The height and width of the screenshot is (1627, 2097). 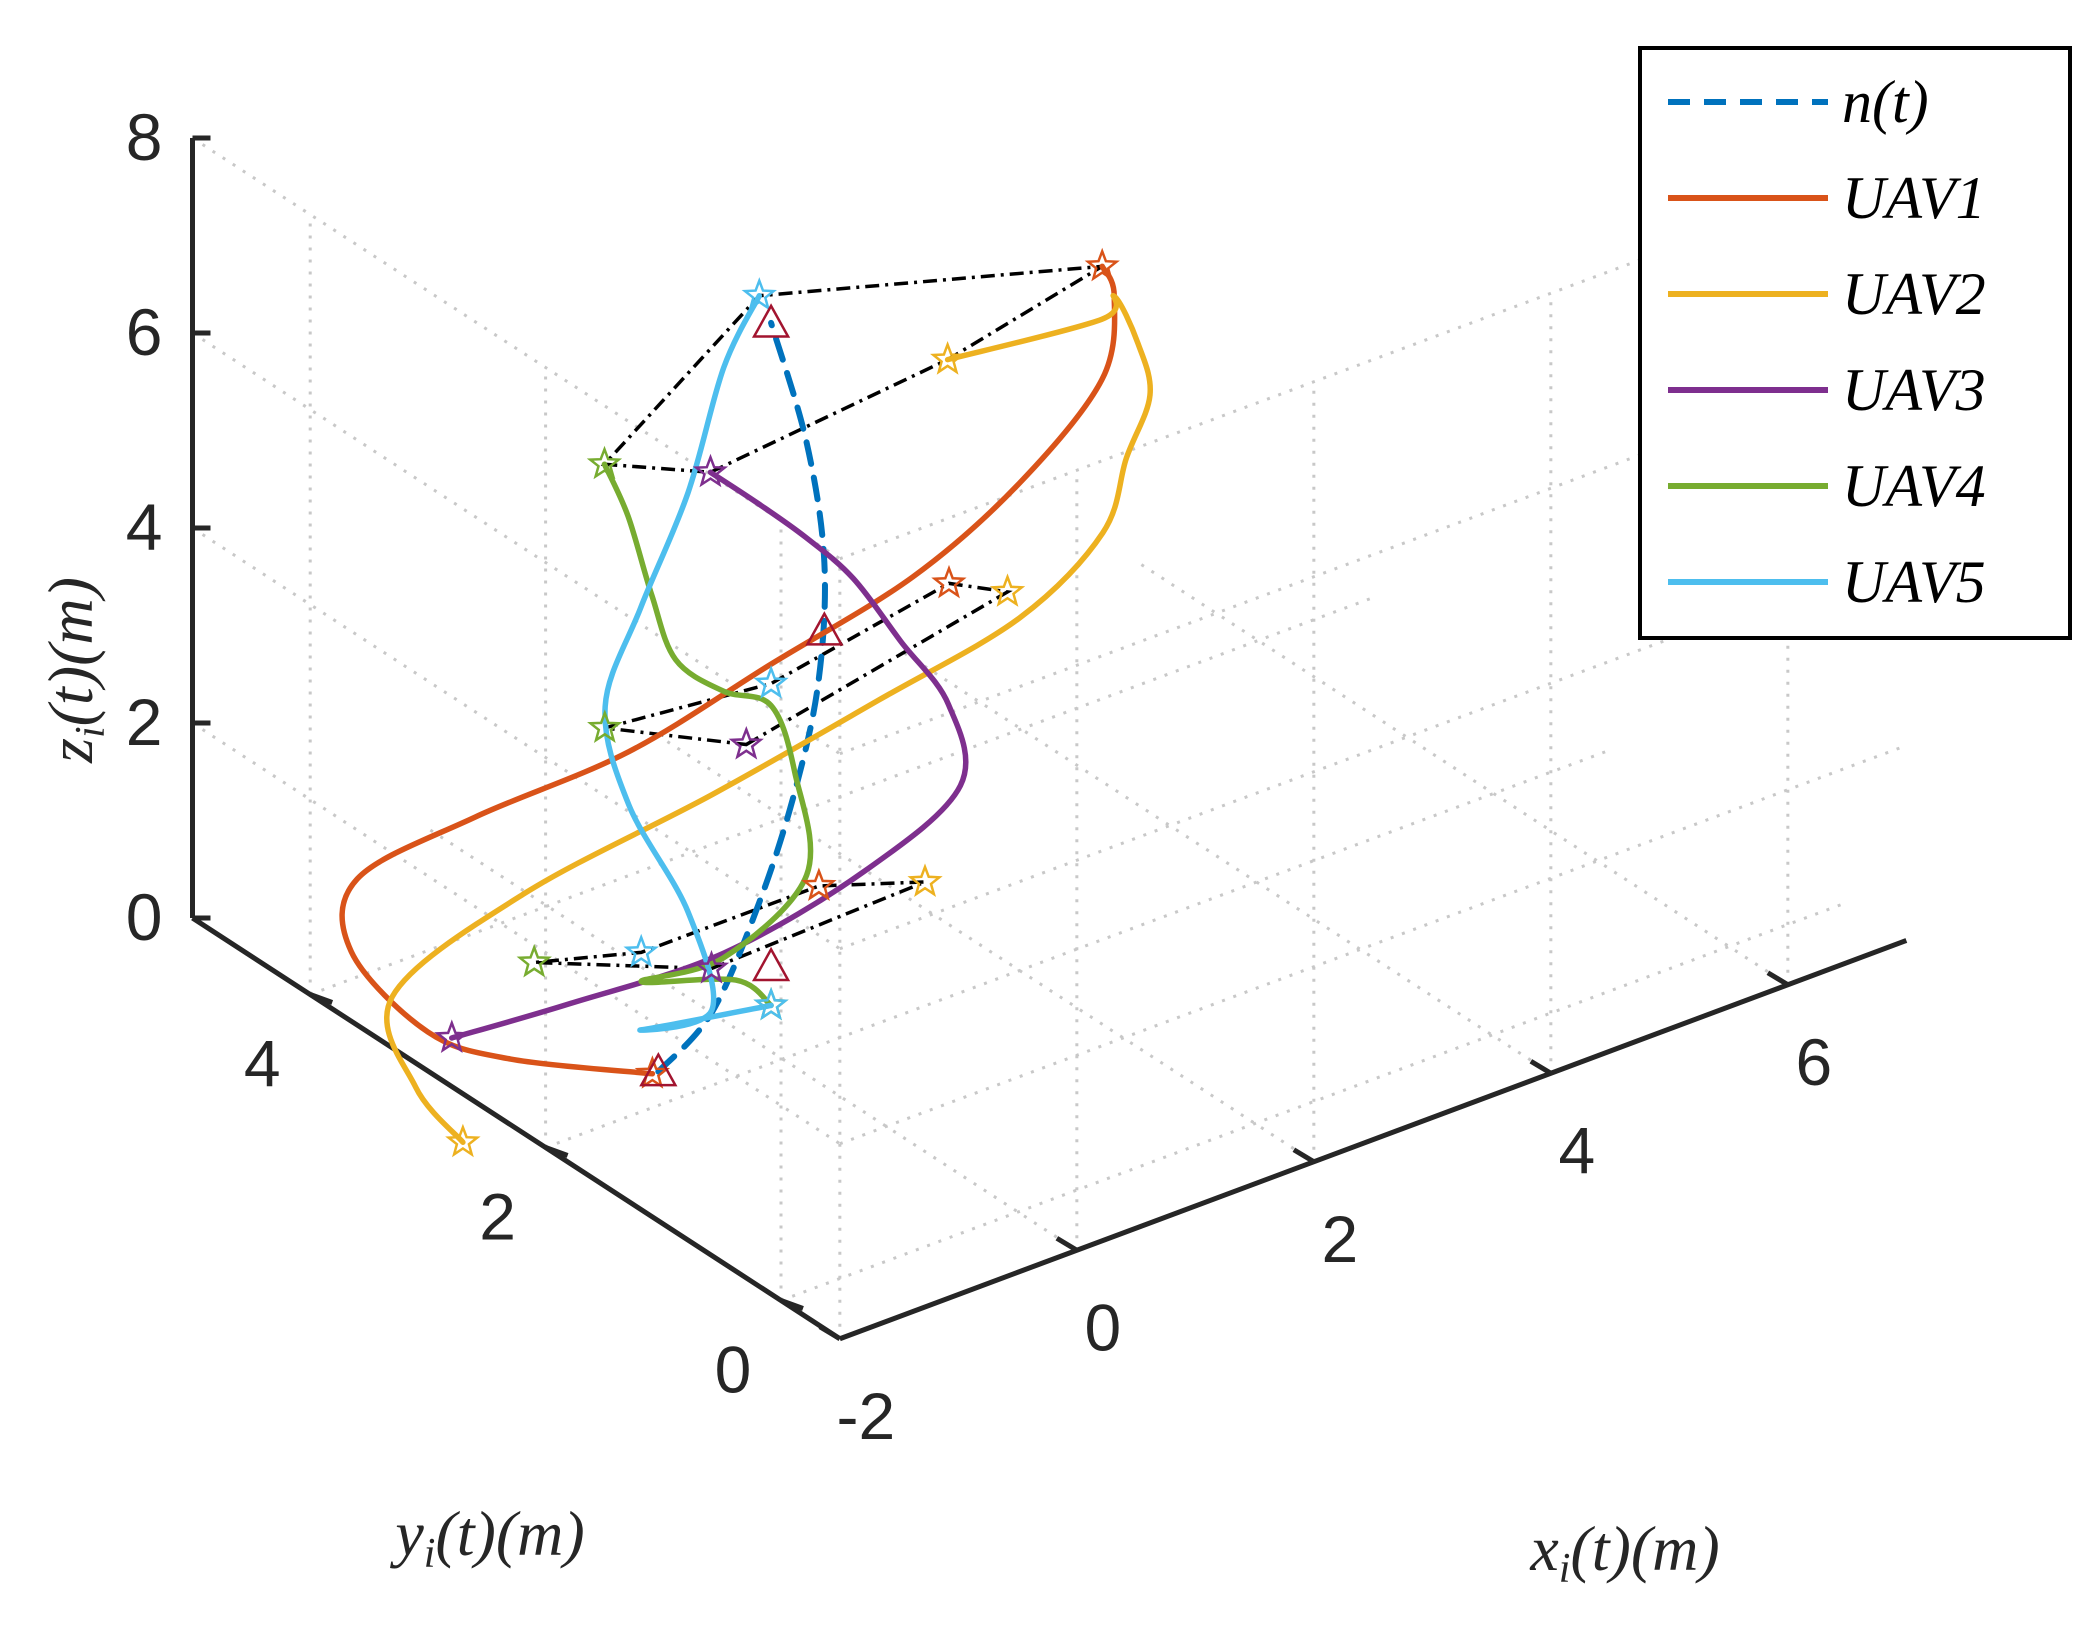 I want to click on z-axis-label: zi(t)(m), so click(x=74, y=670).